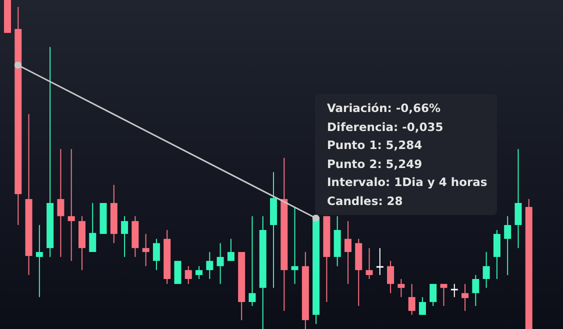  What do you see at coordinates (384, 108) in the screenshot?
I see `annotation: Variación: -0,66%` at bounding box center [384, 108].